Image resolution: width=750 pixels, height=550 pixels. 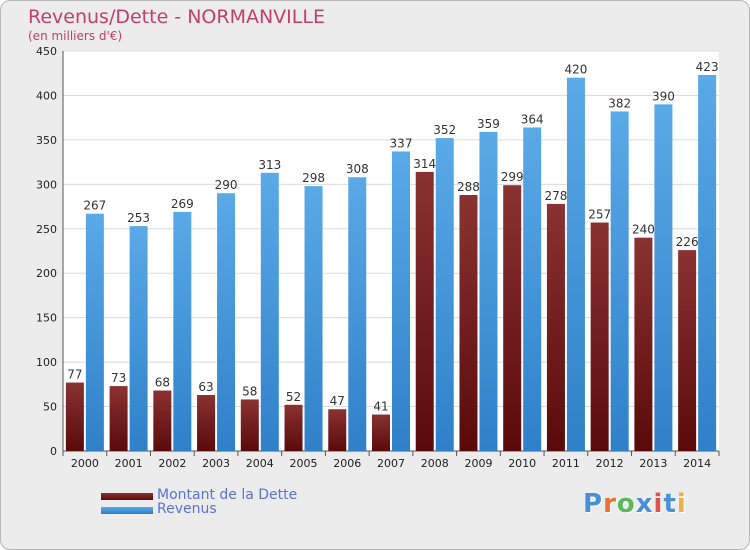 What do you see at coordinates (435, 463) in the screenshot?
I see `x-tick-label: 2008` at bounding box center [435, 463].